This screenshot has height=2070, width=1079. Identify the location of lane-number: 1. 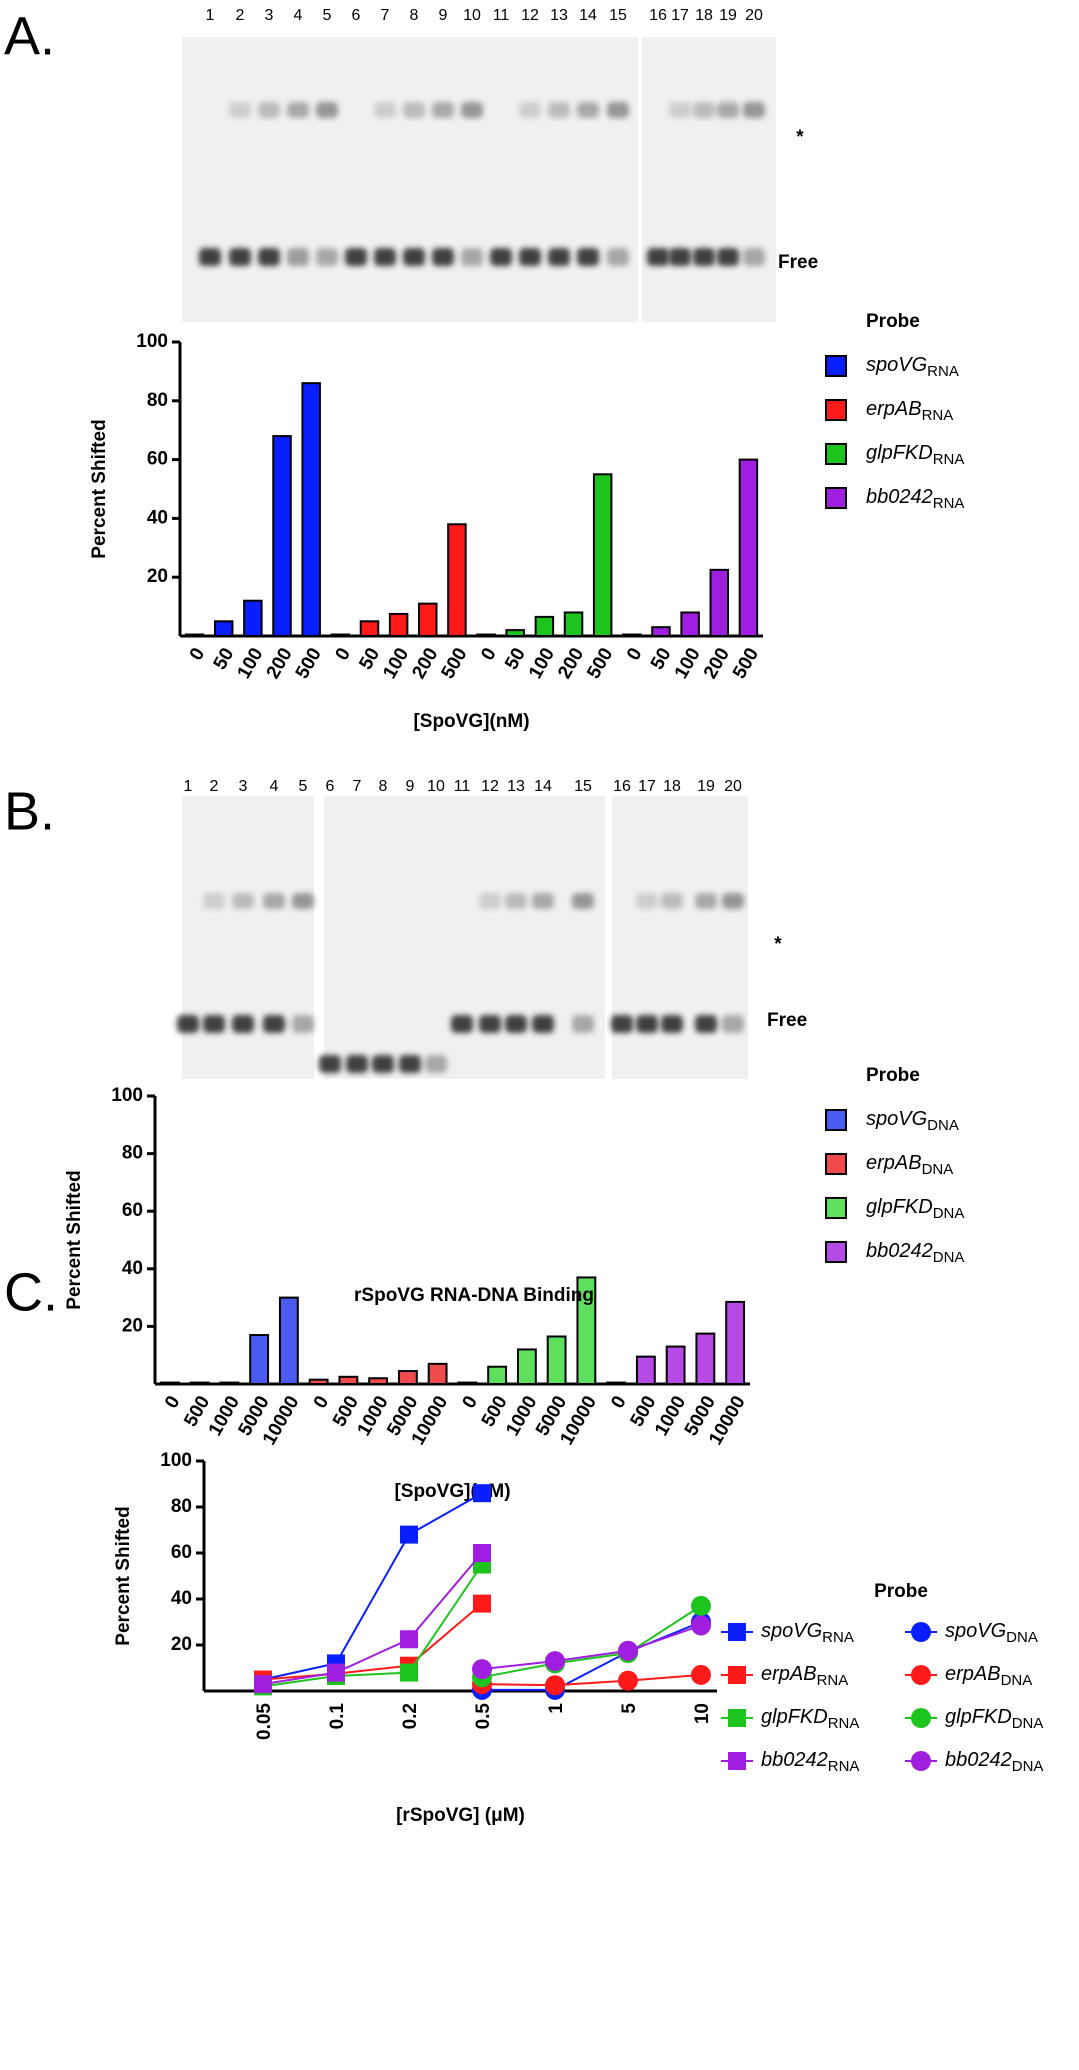
(210, 15).